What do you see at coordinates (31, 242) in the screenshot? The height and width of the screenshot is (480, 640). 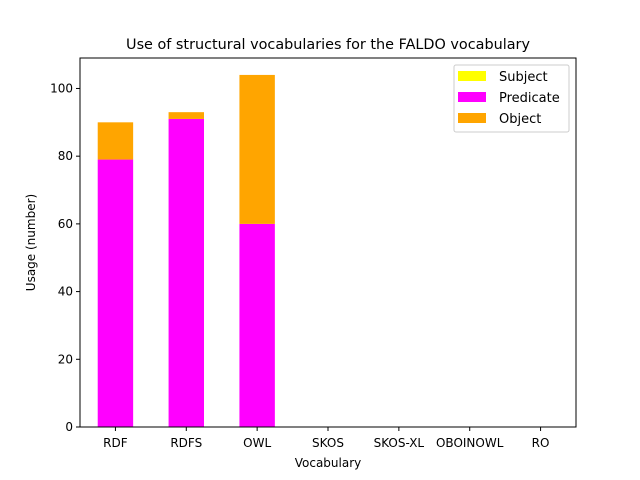 I see `y-axis-label: Usage (number)` at bounding box center [31, 242].